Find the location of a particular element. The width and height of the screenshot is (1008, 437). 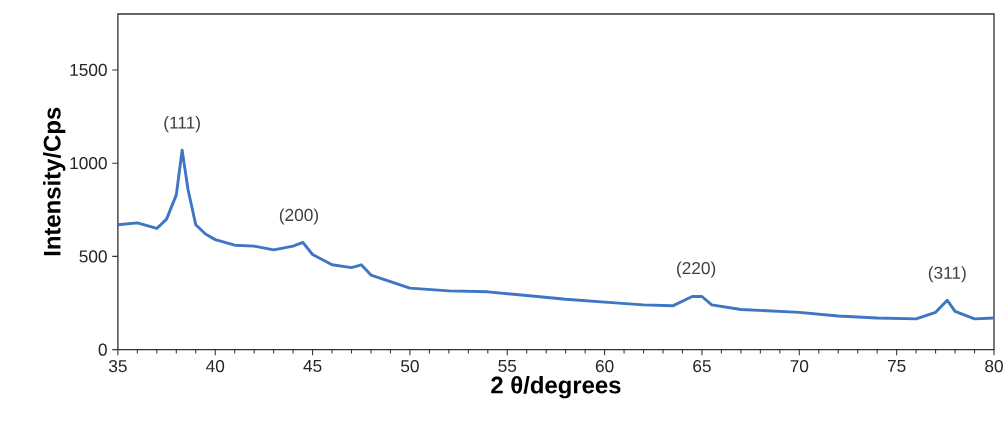

annotation: (111) is located at coordinates (182, 124).